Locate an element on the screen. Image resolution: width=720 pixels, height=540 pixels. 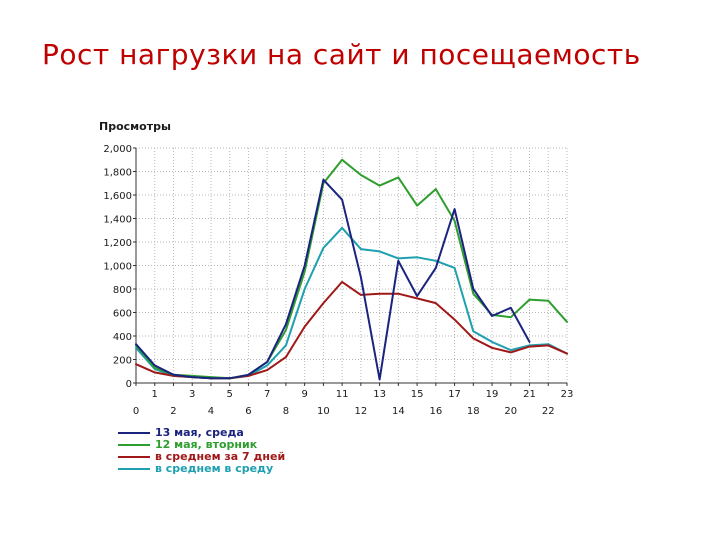
legend-label: 12 мая, вторник is located at coordinates (206, 444).